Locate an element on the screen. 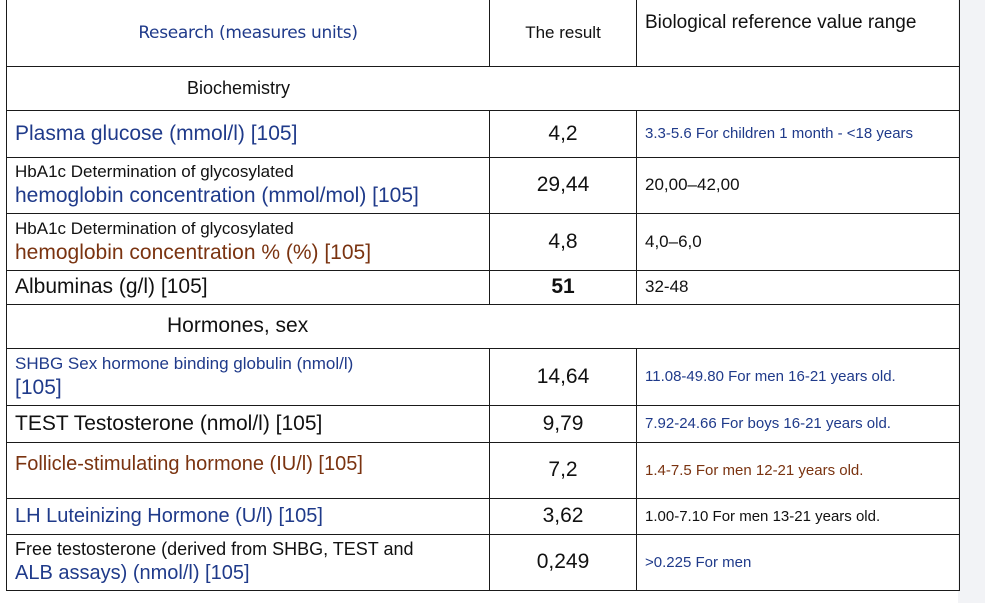  row-result: 4,2 is located at coordinates (563, 133).